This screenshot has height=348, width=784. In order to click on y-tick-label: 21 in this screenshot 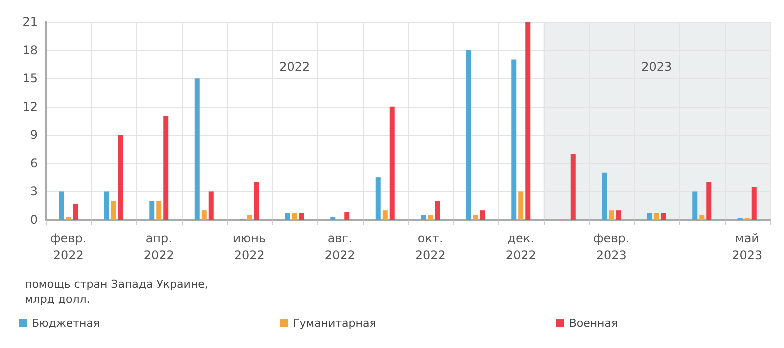, I will do `click(30, 22)`.